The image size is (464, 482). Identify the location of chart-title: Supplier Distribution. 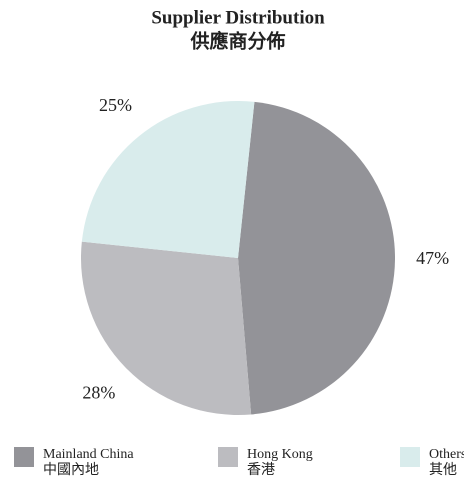
(238, 17).